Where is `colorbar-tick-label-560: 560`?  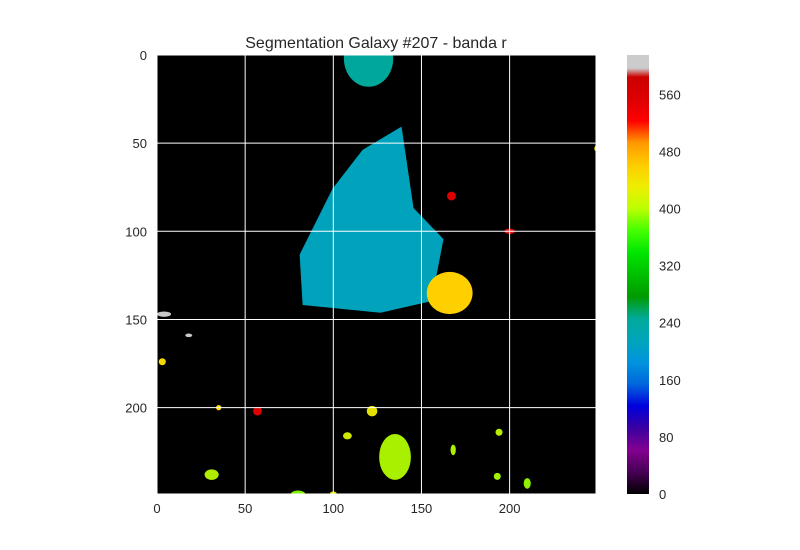 colorbar-tick-label-560: 560 is located at coordinates (670, 94).